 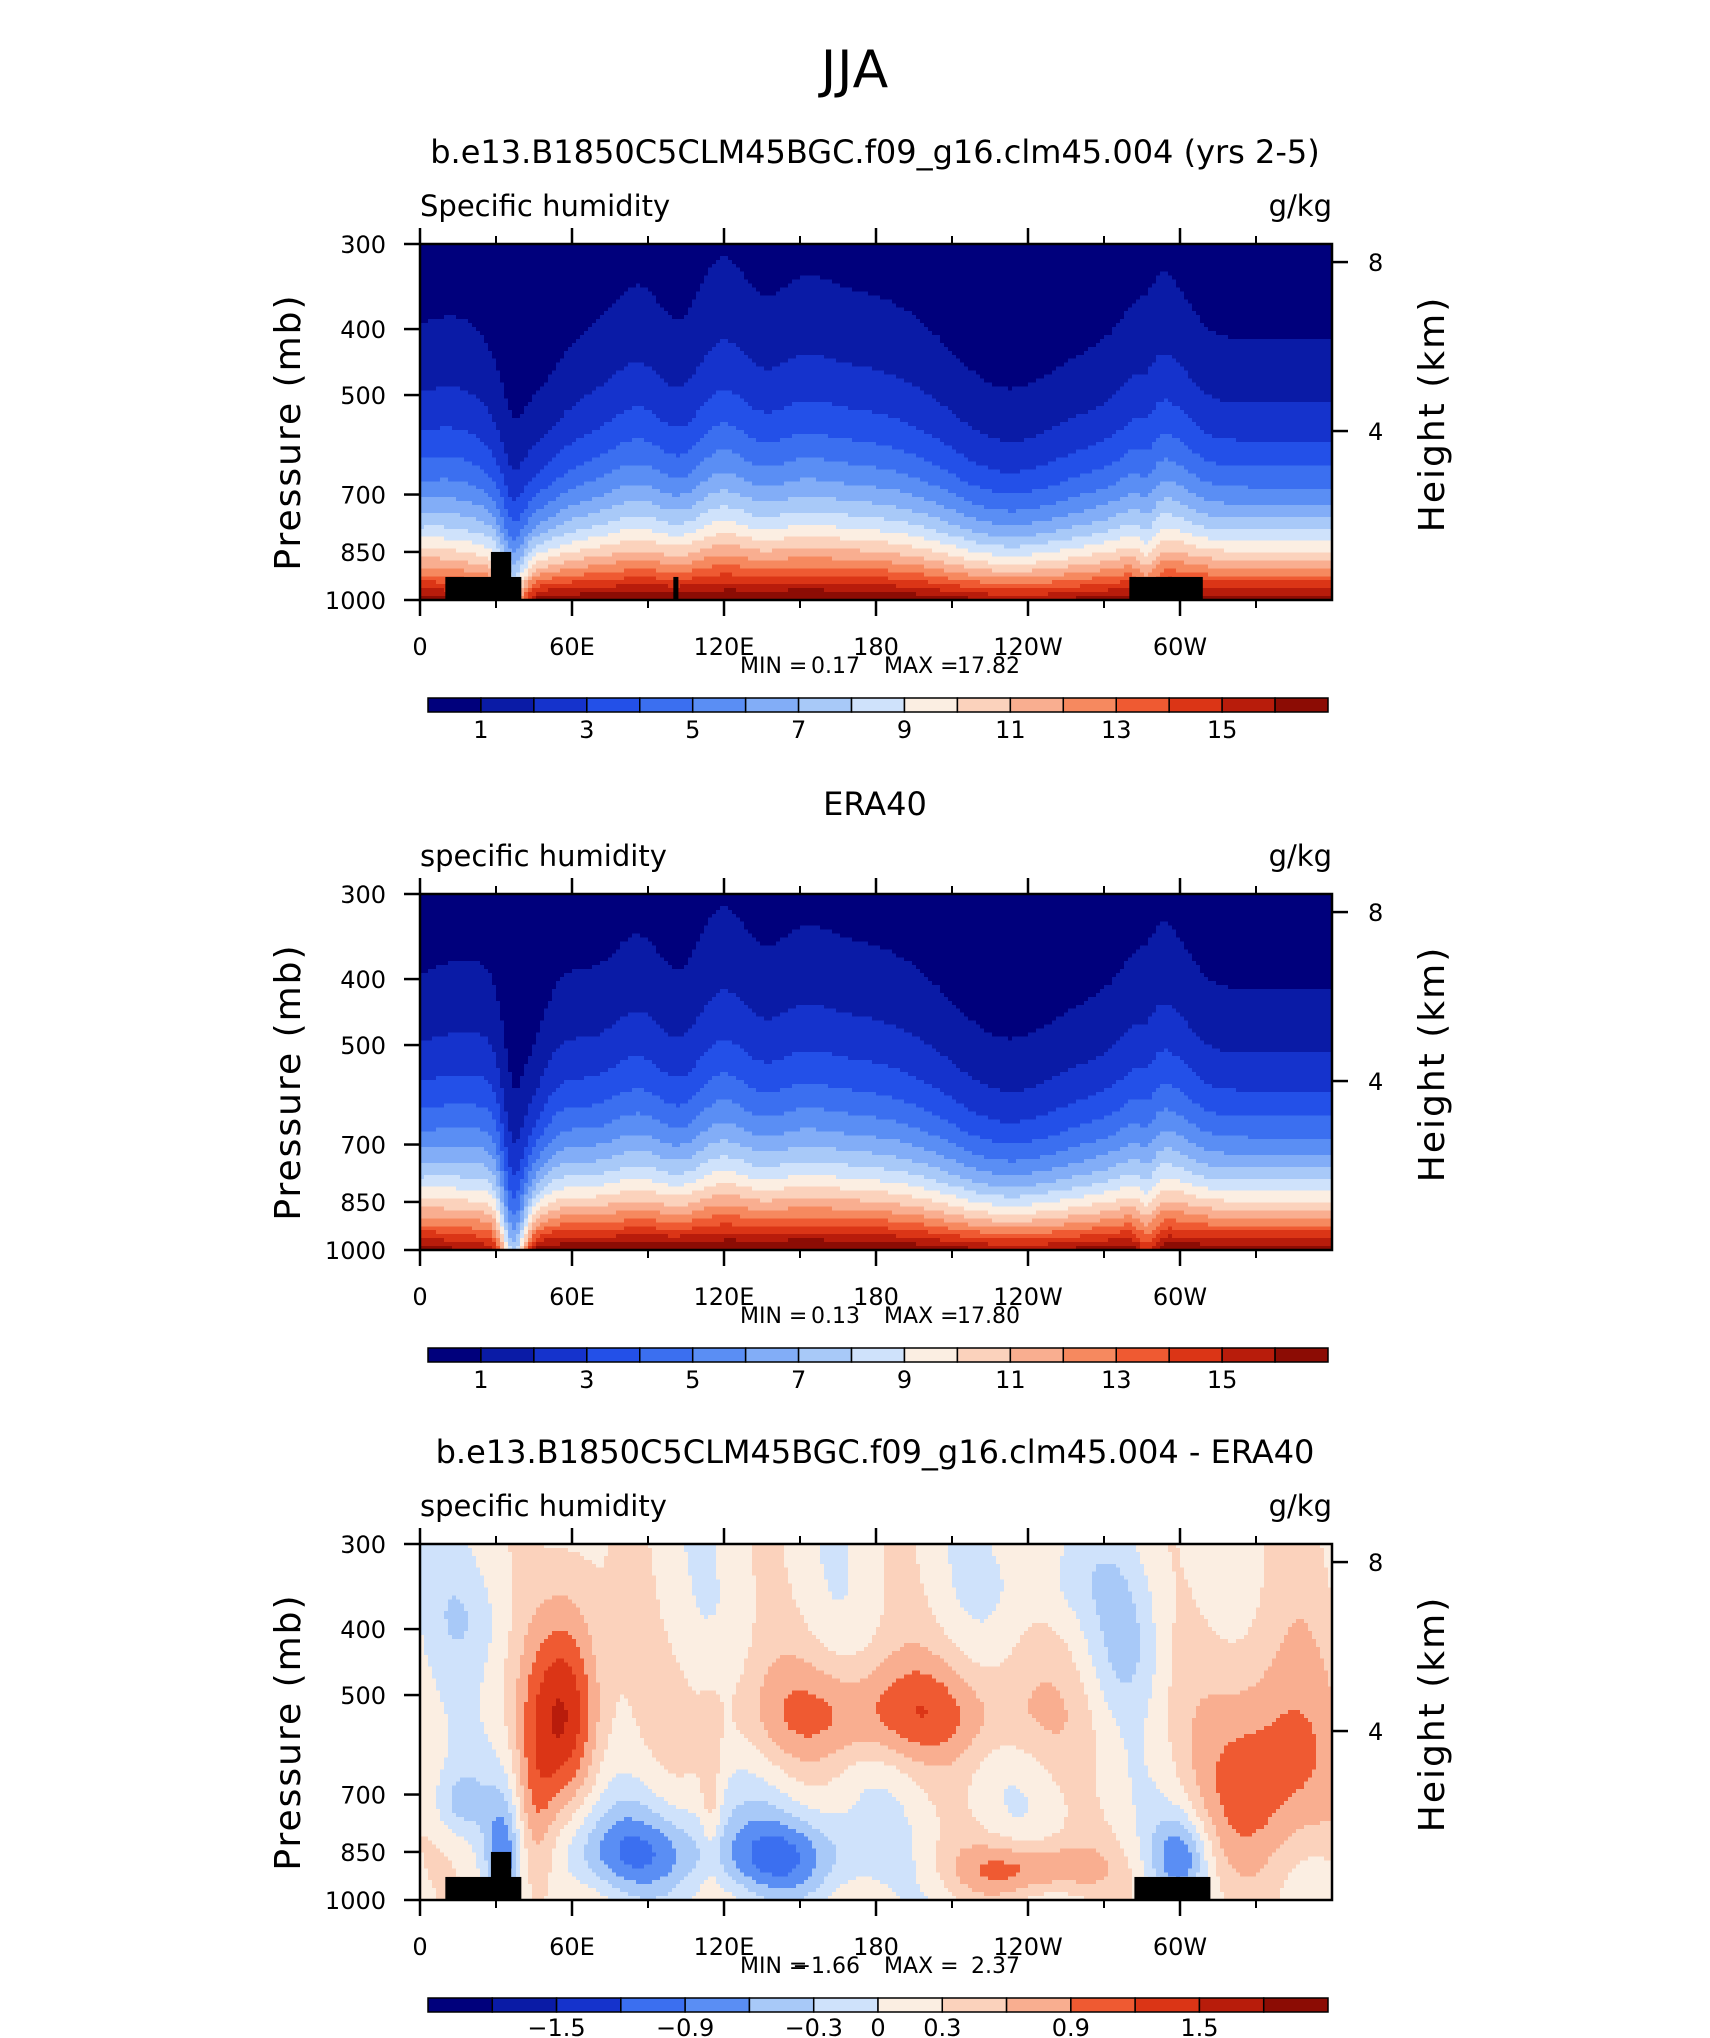 I want to click on colorbar-swatch, so click(x=1142, y=1355).